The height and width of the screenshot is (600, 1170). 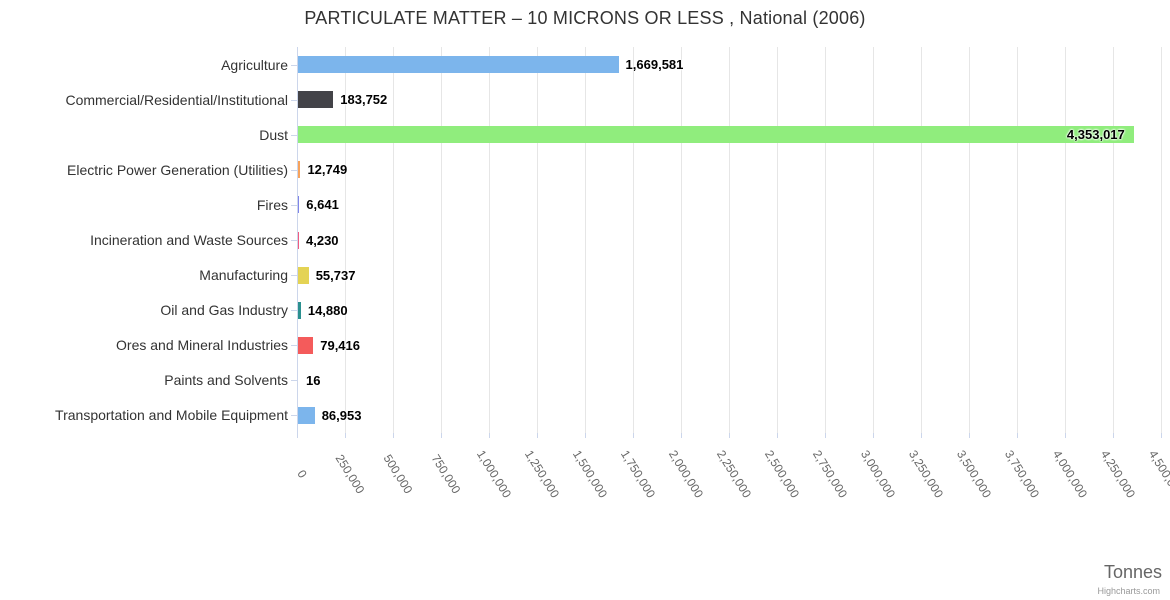 What do you see at coordinates (1022, 474) in the screenshot?
I see `x-axis-label: 3,750,000` at bounding box center [1022, 474].